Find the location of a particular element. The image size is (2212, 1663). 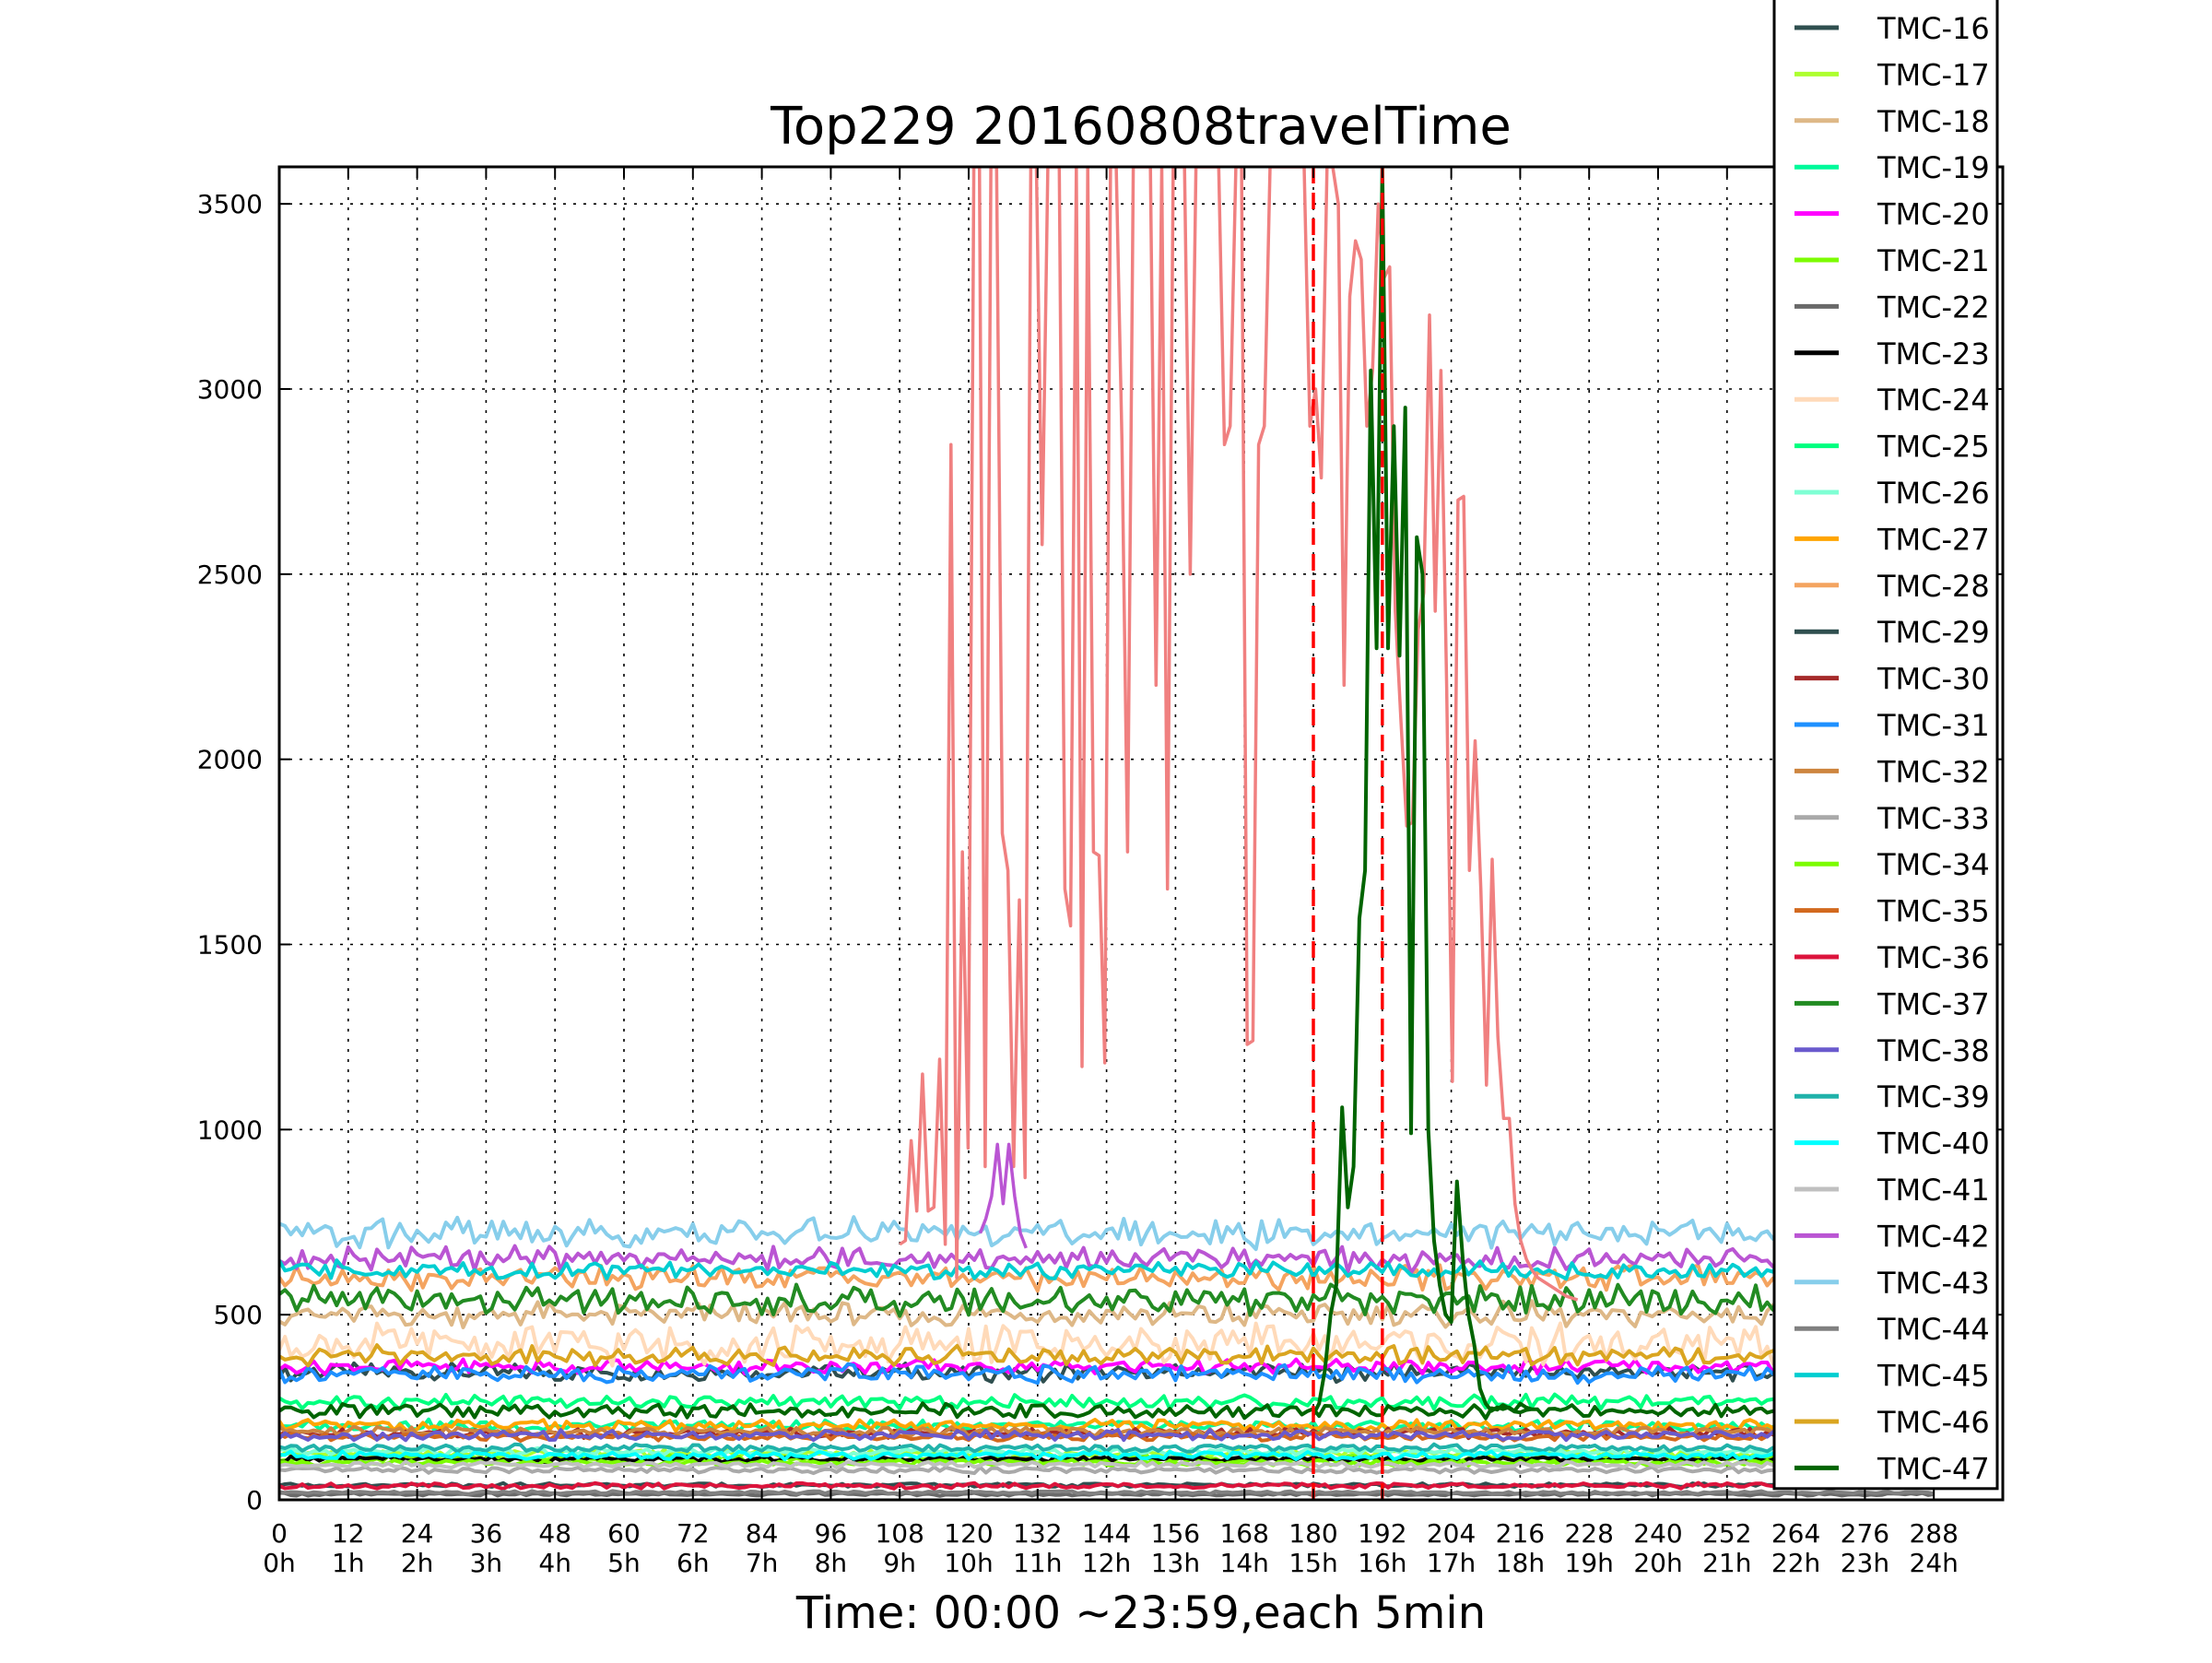

legend-label: TMC-25 is located at coordinates (1933, 447).